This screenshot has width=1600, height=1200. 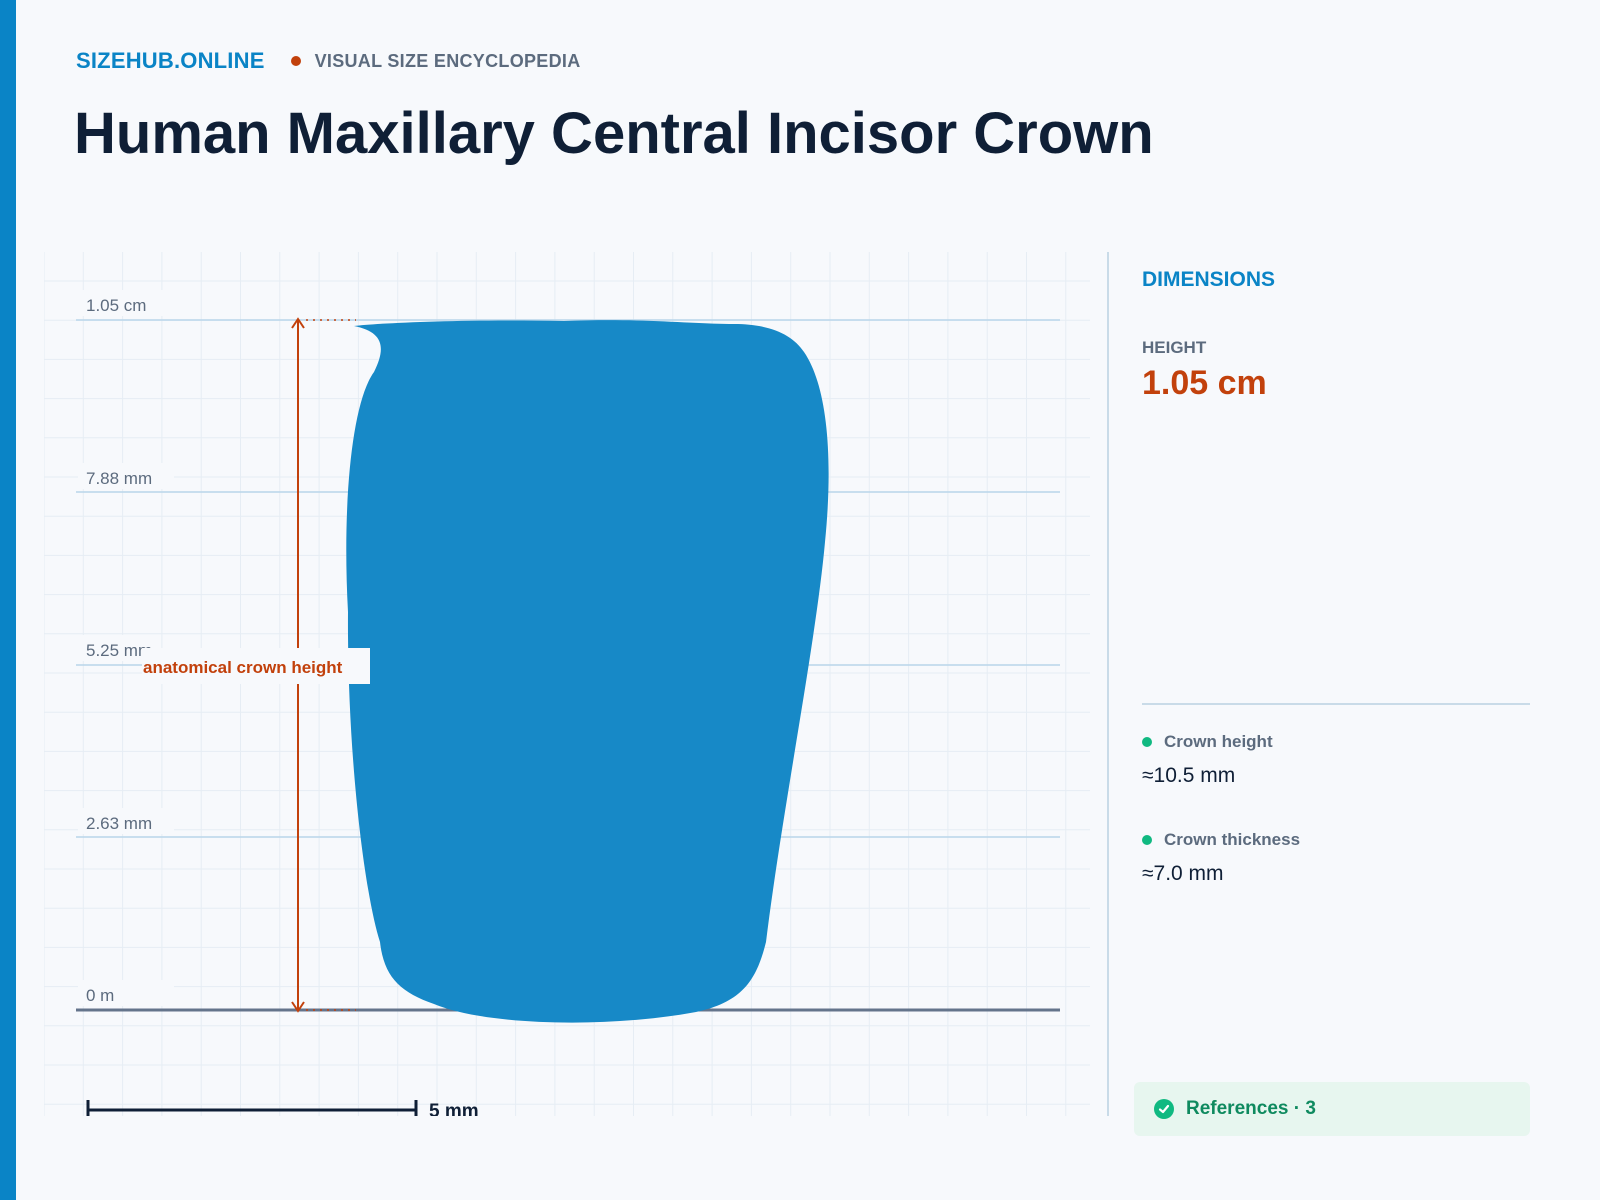 What do you see at coordinates (1183, 873) in the screenshot?
I see `metric-value: ≈7.0 mm` at bounding box center [1183, 873].